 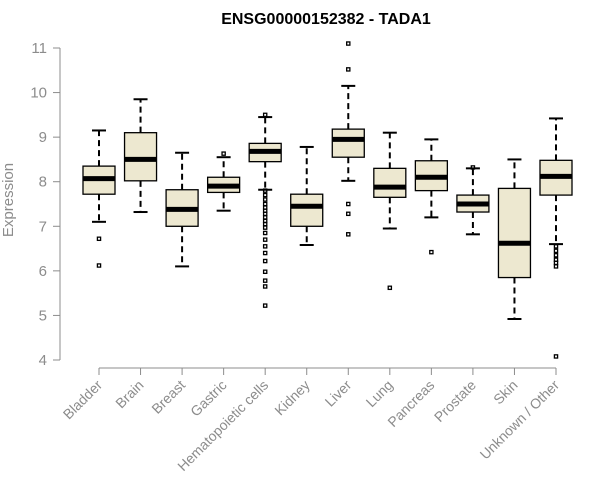 What do you see at coordinates (43, 360) in the screenshot?
I see `y-tick-label: 4` at bounding box center [43, 360].